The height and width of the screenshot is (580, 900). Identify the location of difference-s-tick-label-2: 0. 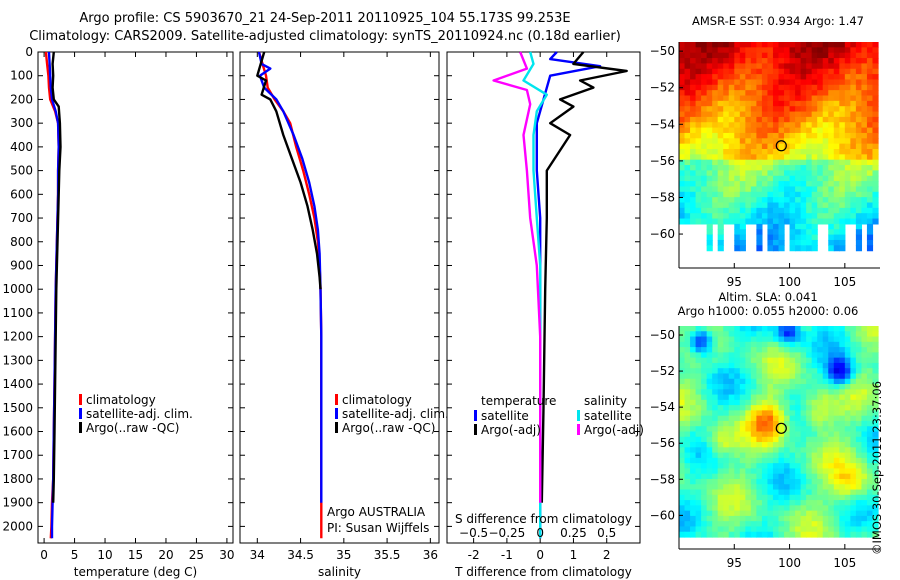
(540, 533).